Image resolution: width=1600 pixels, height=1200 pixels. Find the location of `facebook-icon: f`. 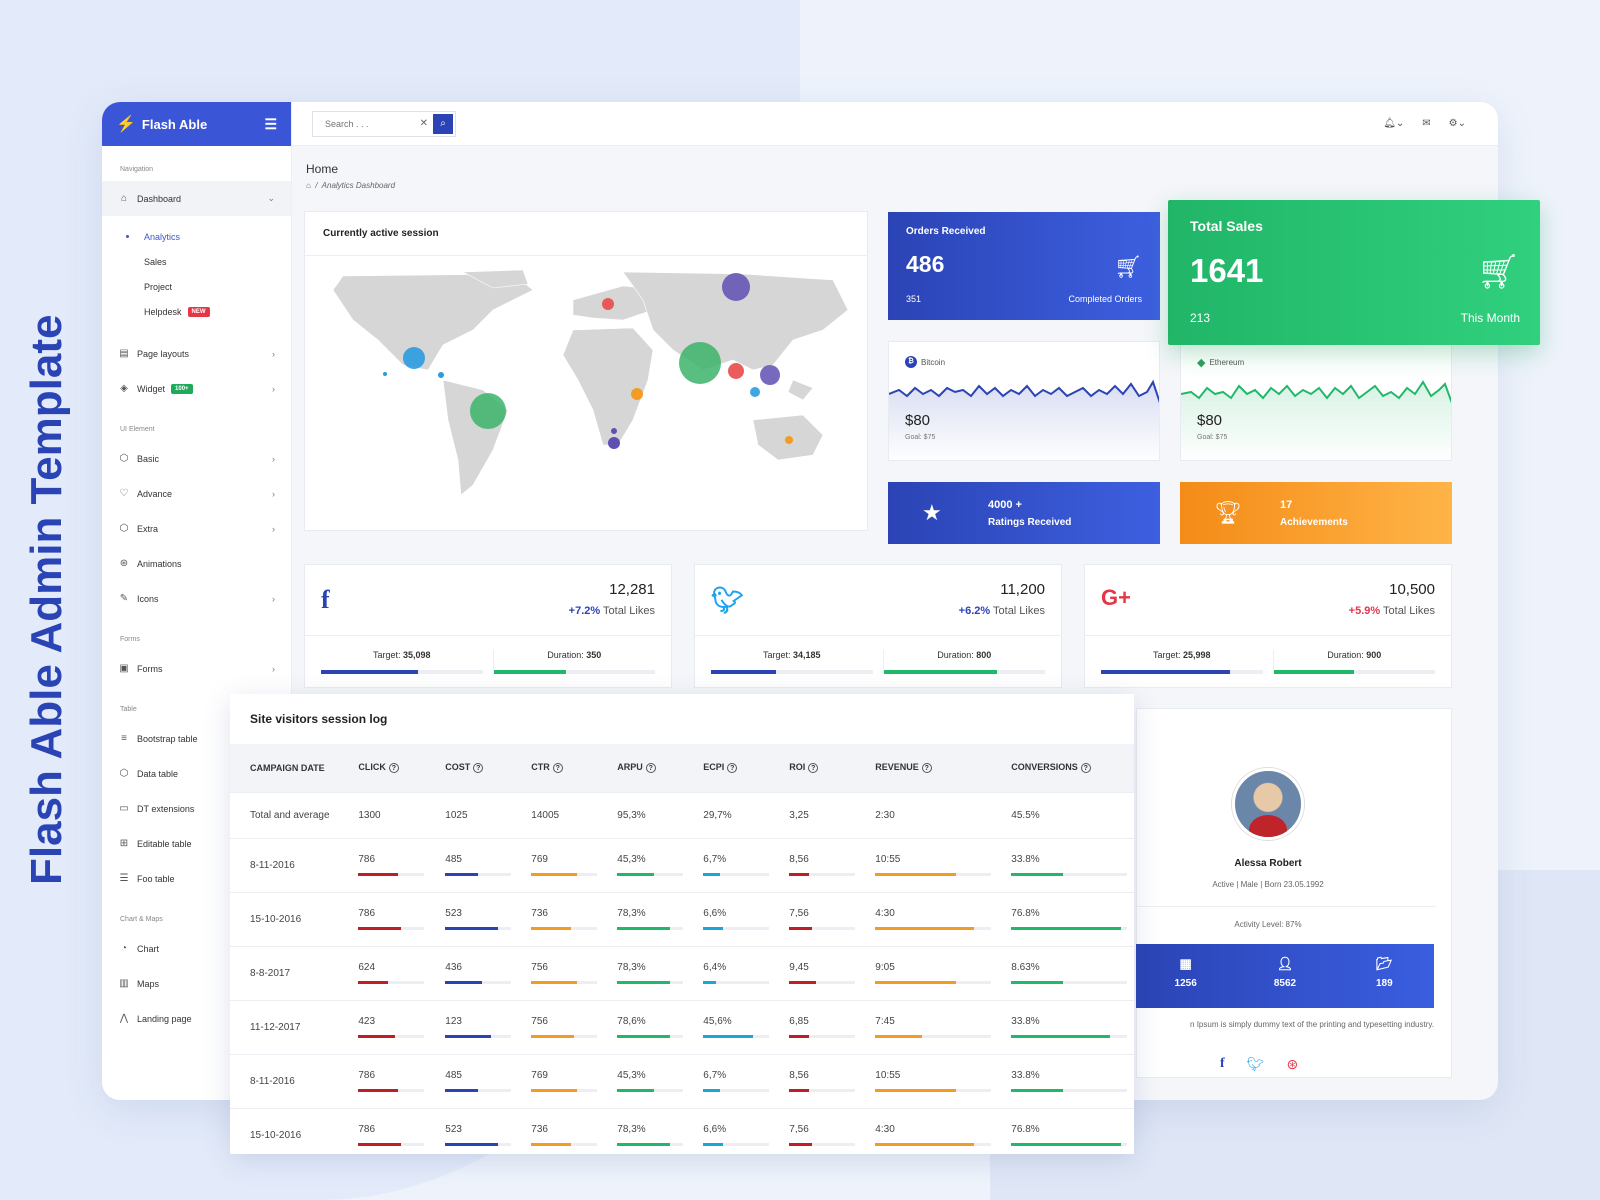

facebook-icon: f is located at coordinates (1222, 1063).